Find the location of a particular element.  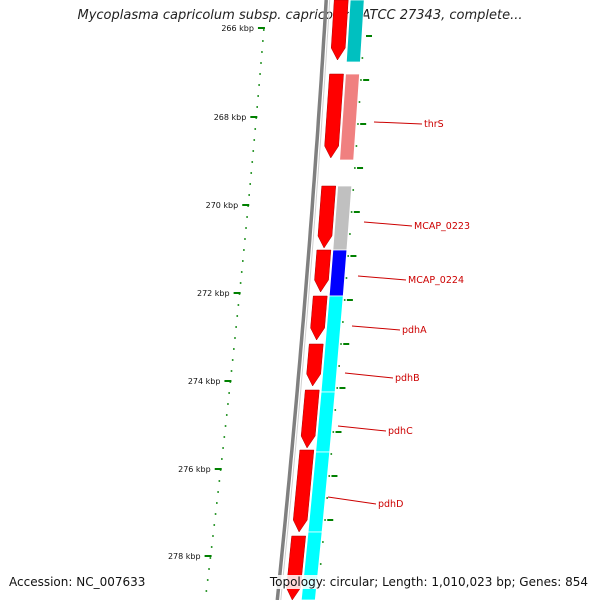

ruler-tick-label: 278 kbp is located at coordinates (184, 556).